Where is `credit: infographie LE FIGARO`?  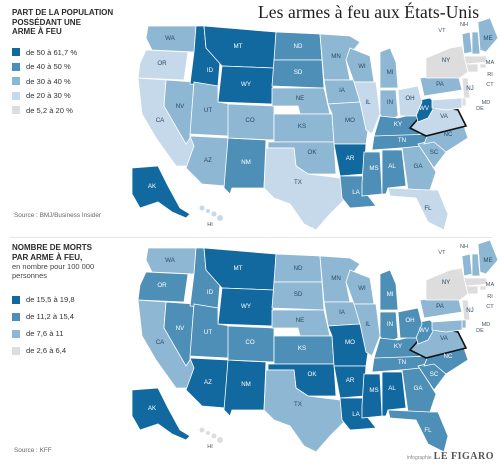 credit: infographie LE FIGARO is located at coordinates (450, 455).